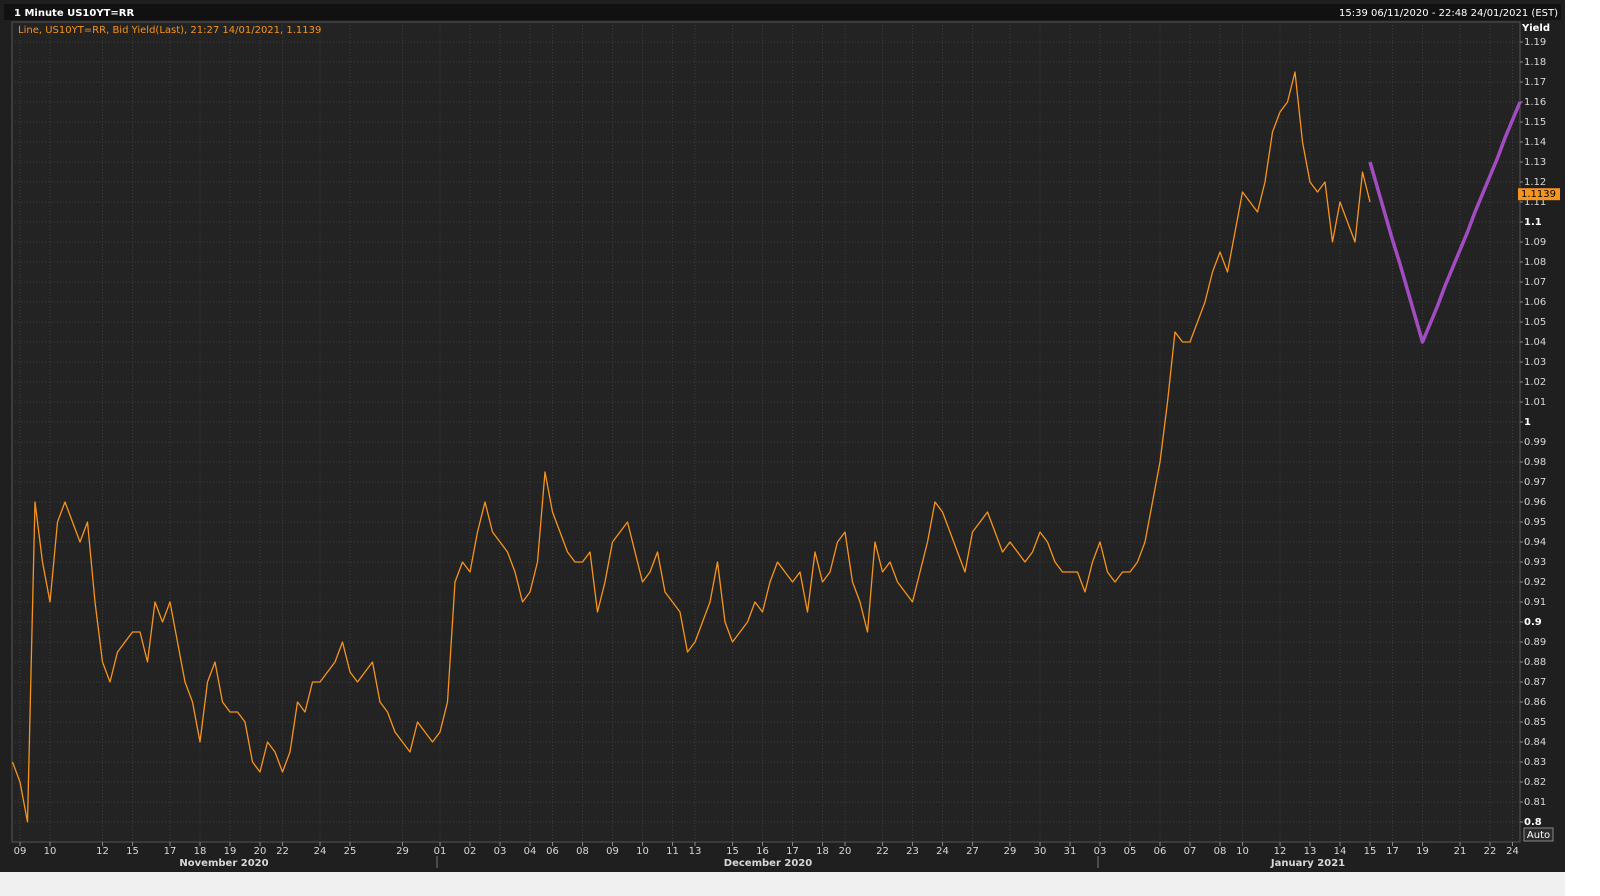 This screenshot has height=896, width=1600. Describe the element at coordinates (1535, 442) in the screenshot. I see `y-tick-label: 0.99` at that location.